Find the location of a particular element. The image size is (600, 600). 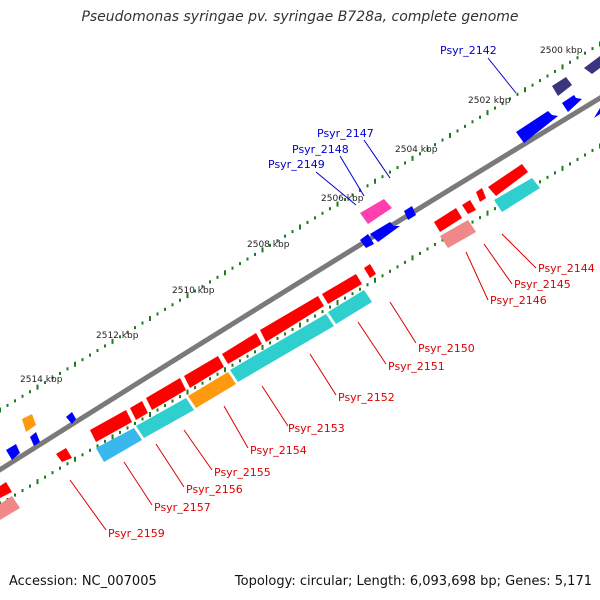

gene-label: Psyr_2152 is located at coordinates (366, 397).